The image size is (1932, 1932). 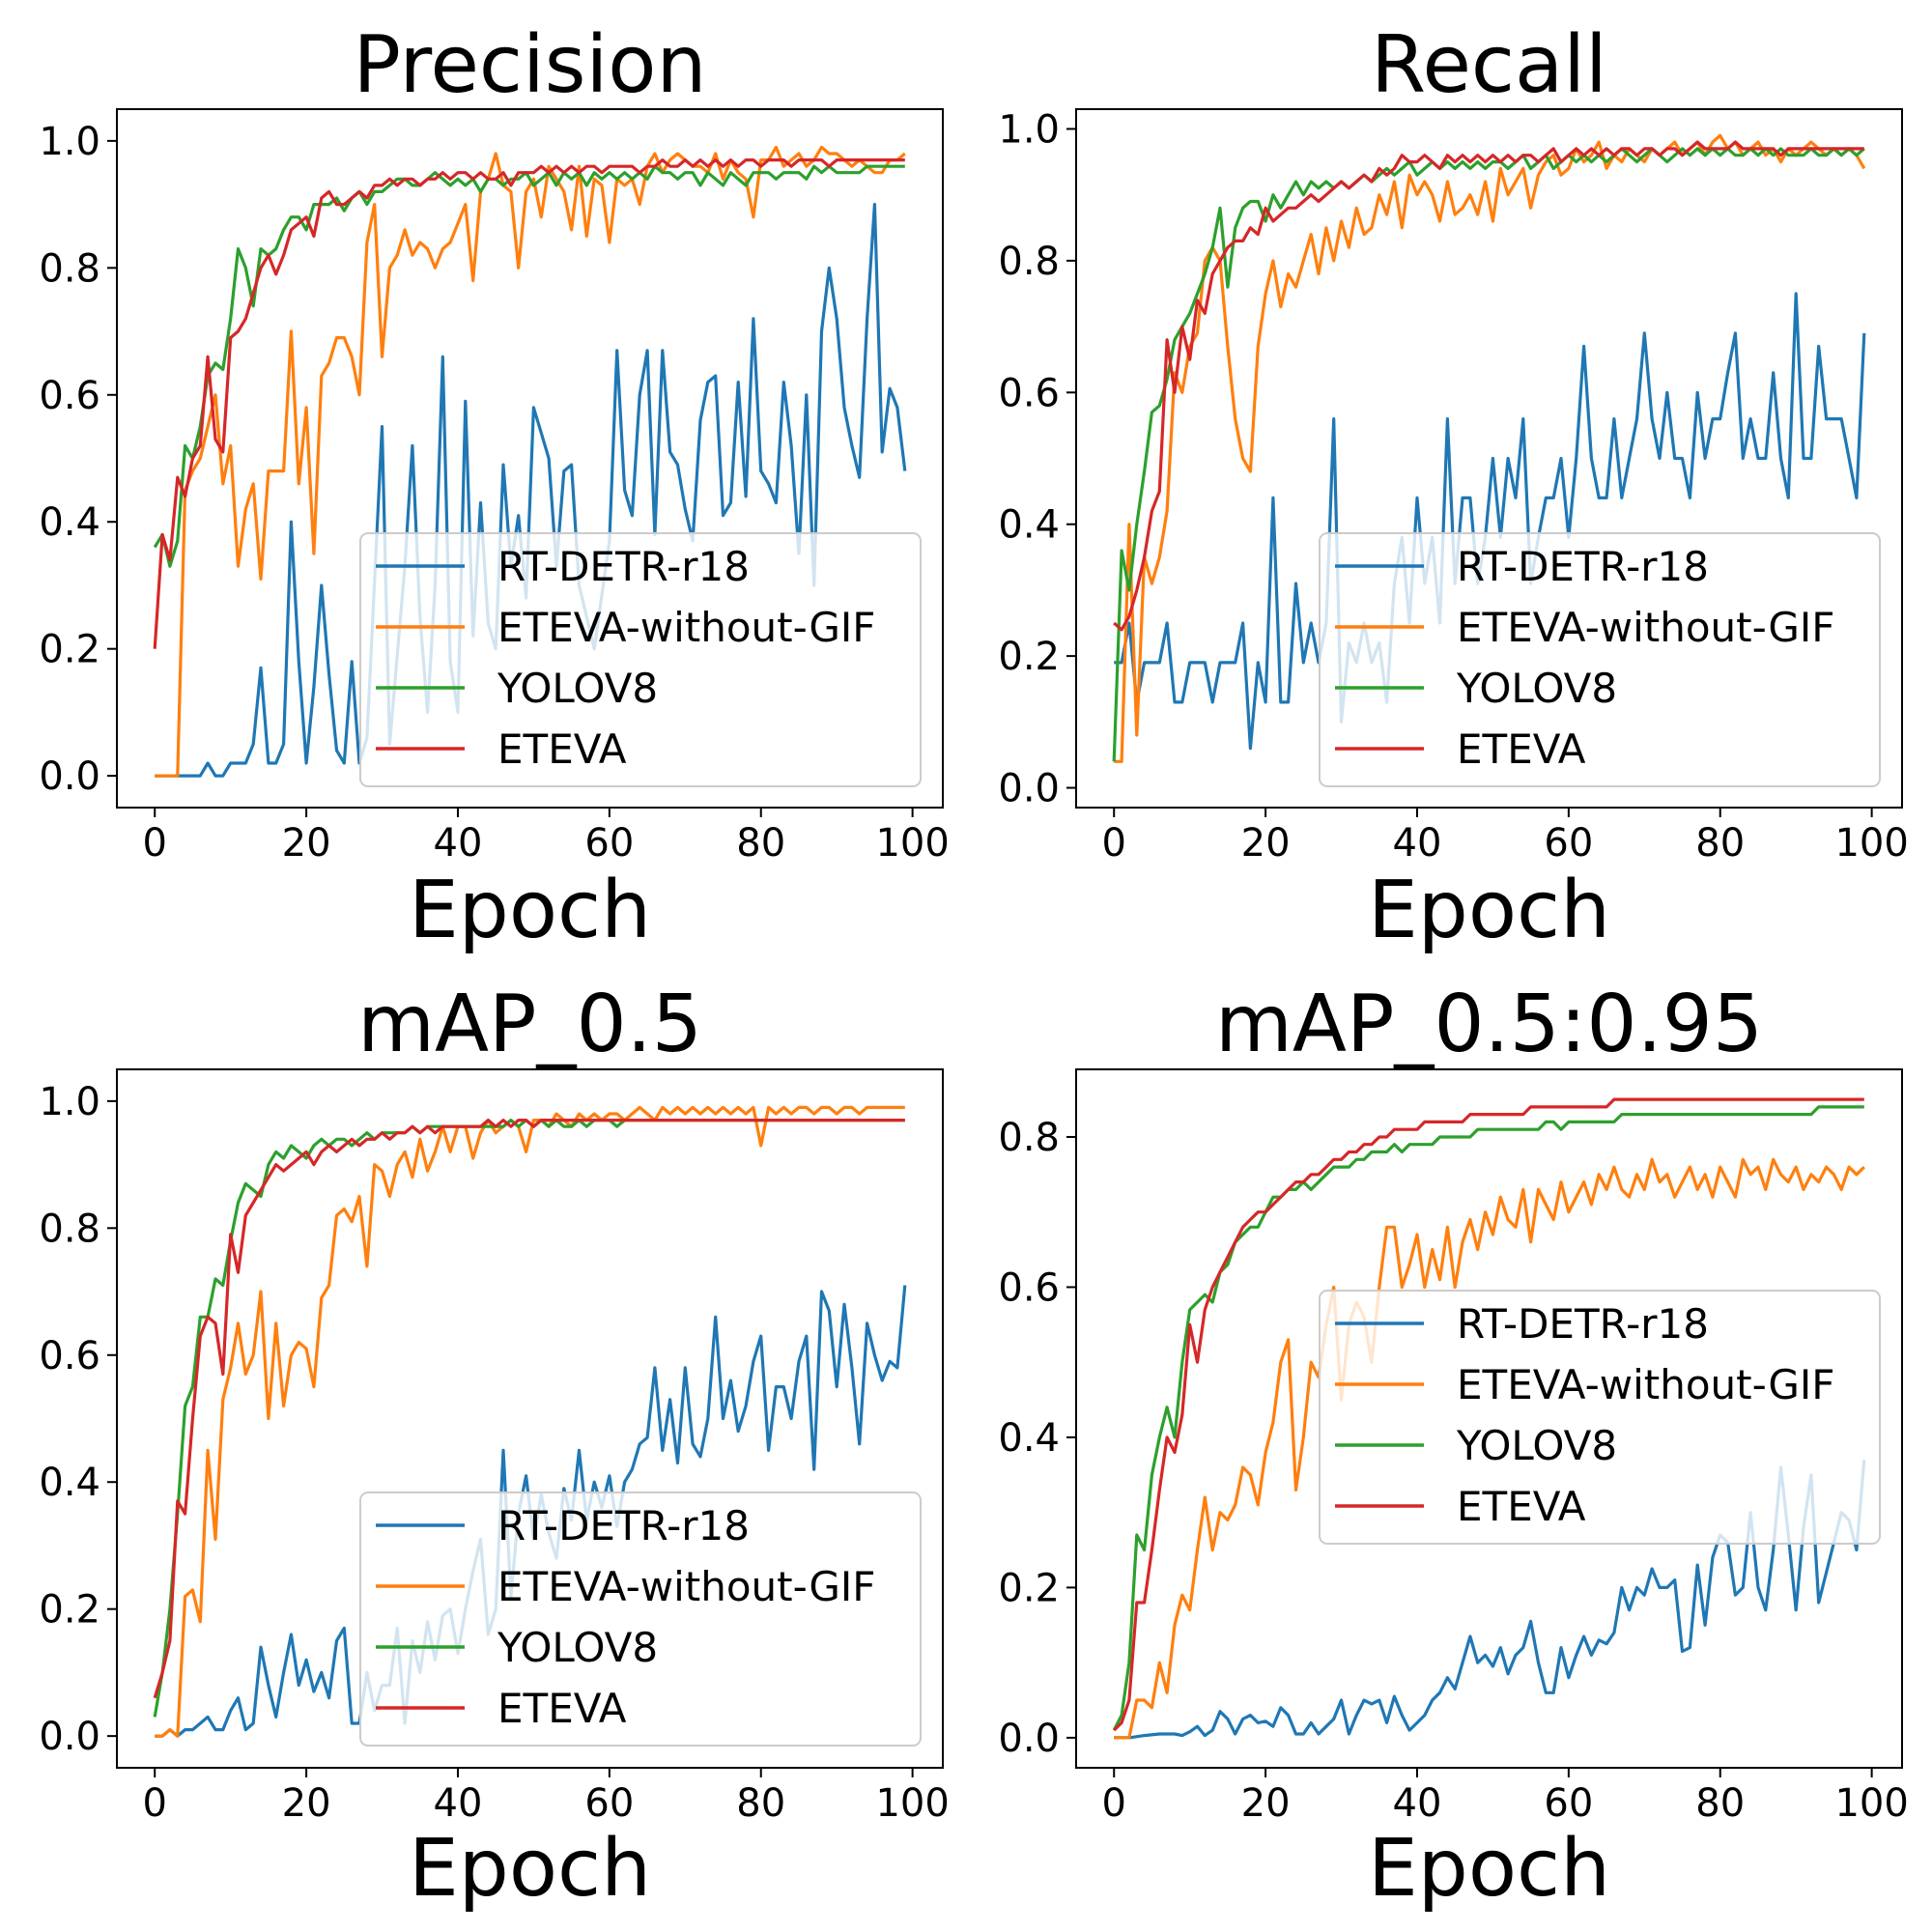 I want to click on chart-title: Recall, so click(x=1489, y=65).